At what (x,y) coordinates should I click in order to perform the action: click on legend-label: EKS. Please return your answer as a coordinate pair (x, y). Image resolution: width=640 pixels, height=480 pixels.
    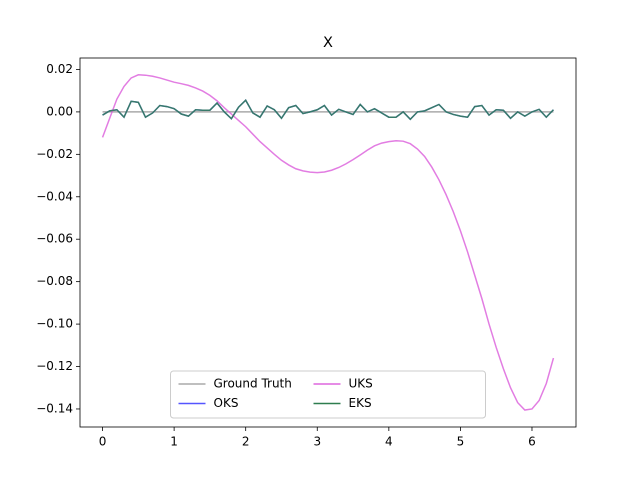
    Looking at the image, I should click on (360, 403).